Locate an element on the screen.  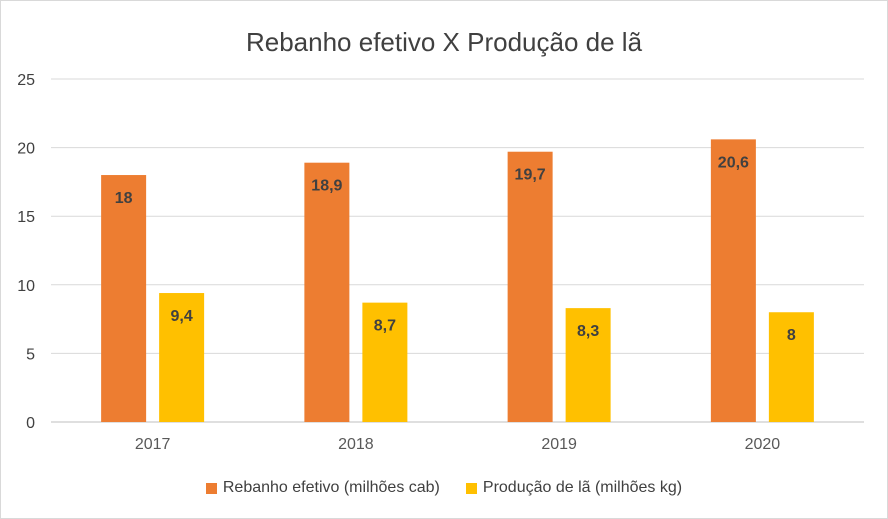
legend-item-producao: Produção de lã (milhões kg) is located at coordinates (574, 488).